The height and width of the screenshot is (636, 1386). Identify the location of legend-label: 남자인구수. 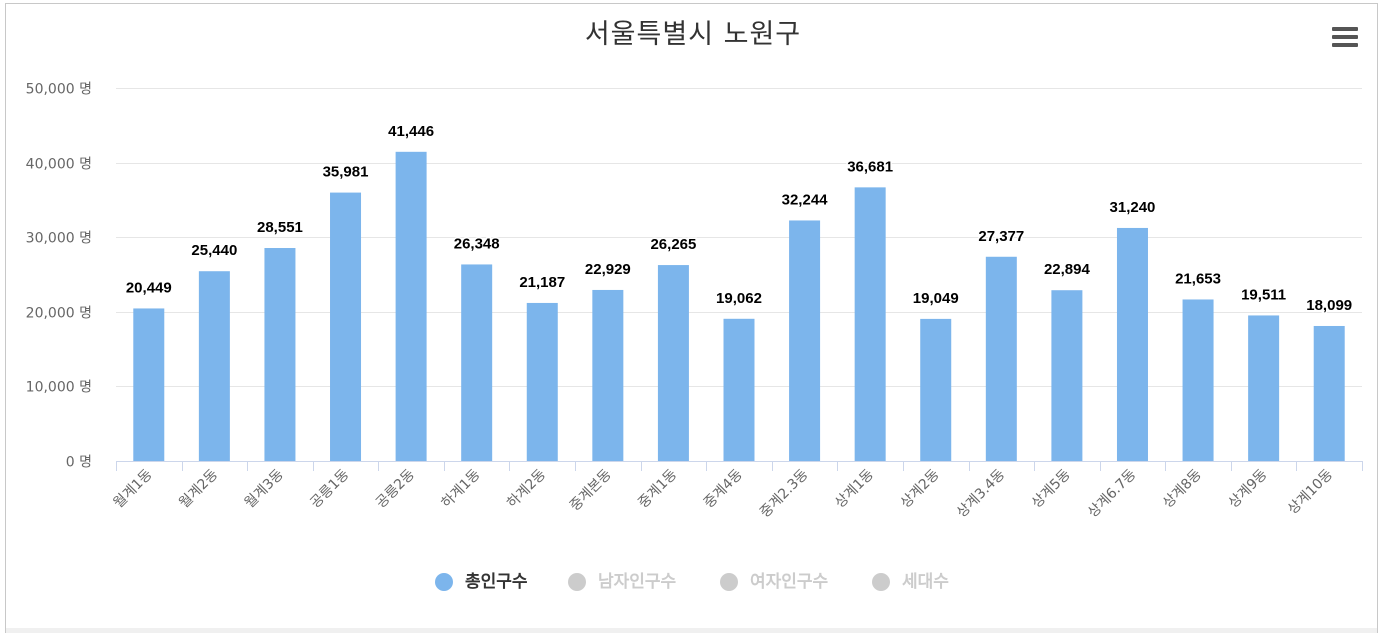
(637, 582).